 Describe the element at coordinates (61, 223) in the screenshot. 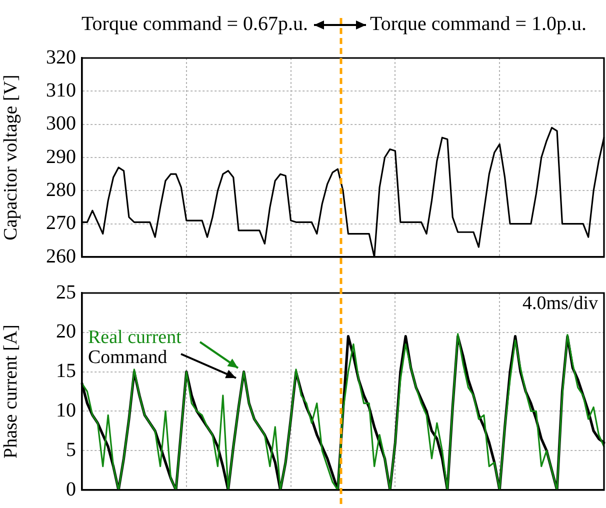

I see `y-tick-label: 270` at that location.